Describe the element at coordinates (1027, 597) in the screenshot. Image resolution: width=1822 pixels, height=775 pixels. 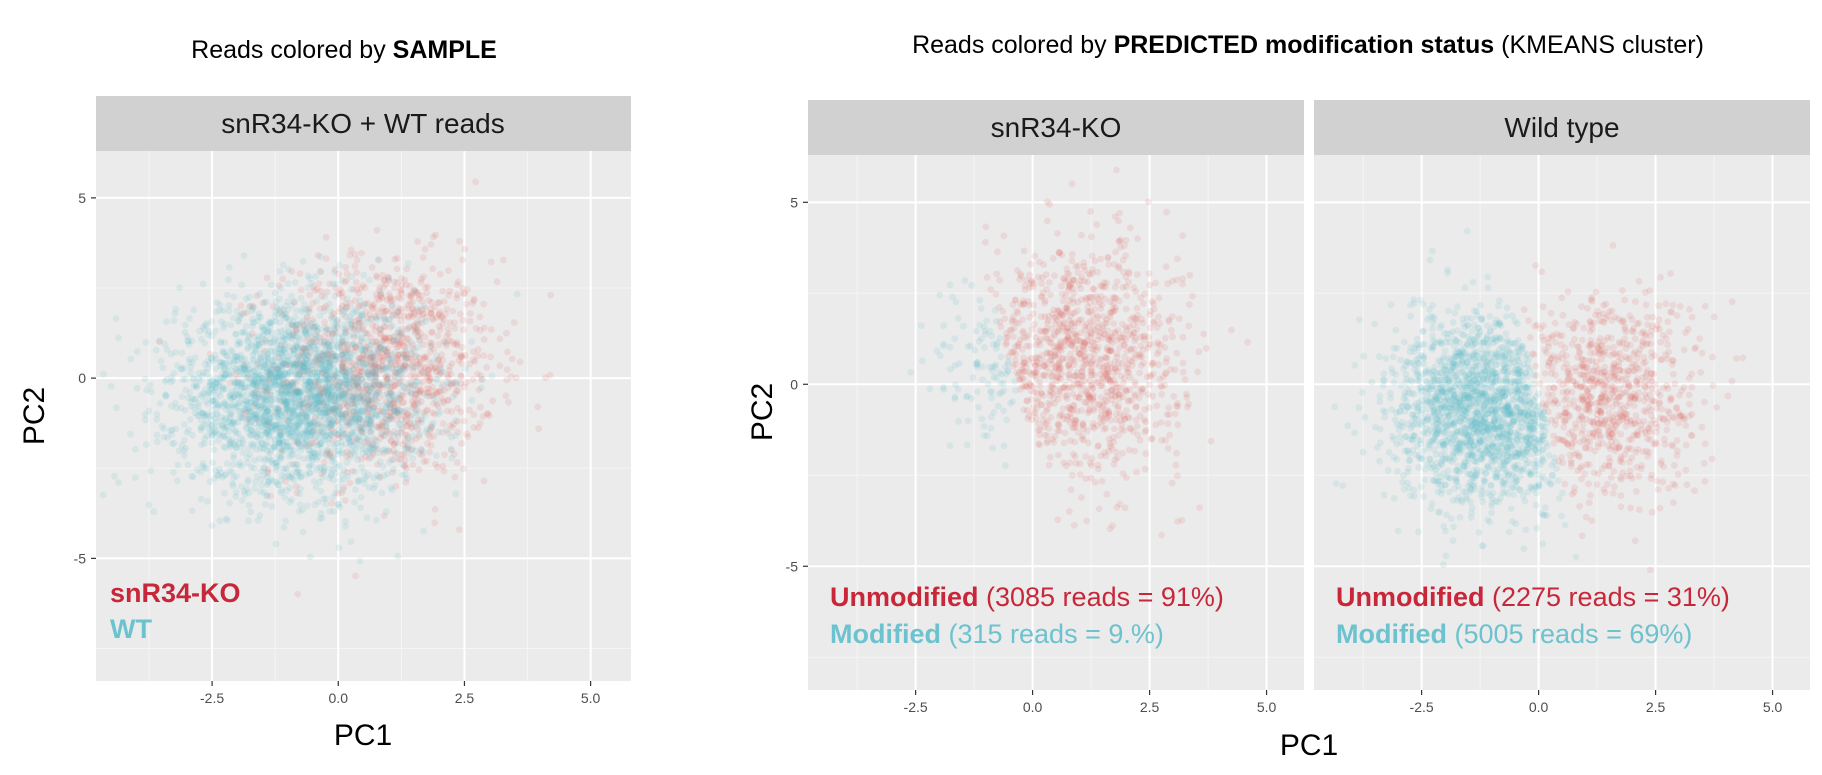
I see `facet-ko-unmodified-label: Unmodified (3085 reads = 91%)` at that location.